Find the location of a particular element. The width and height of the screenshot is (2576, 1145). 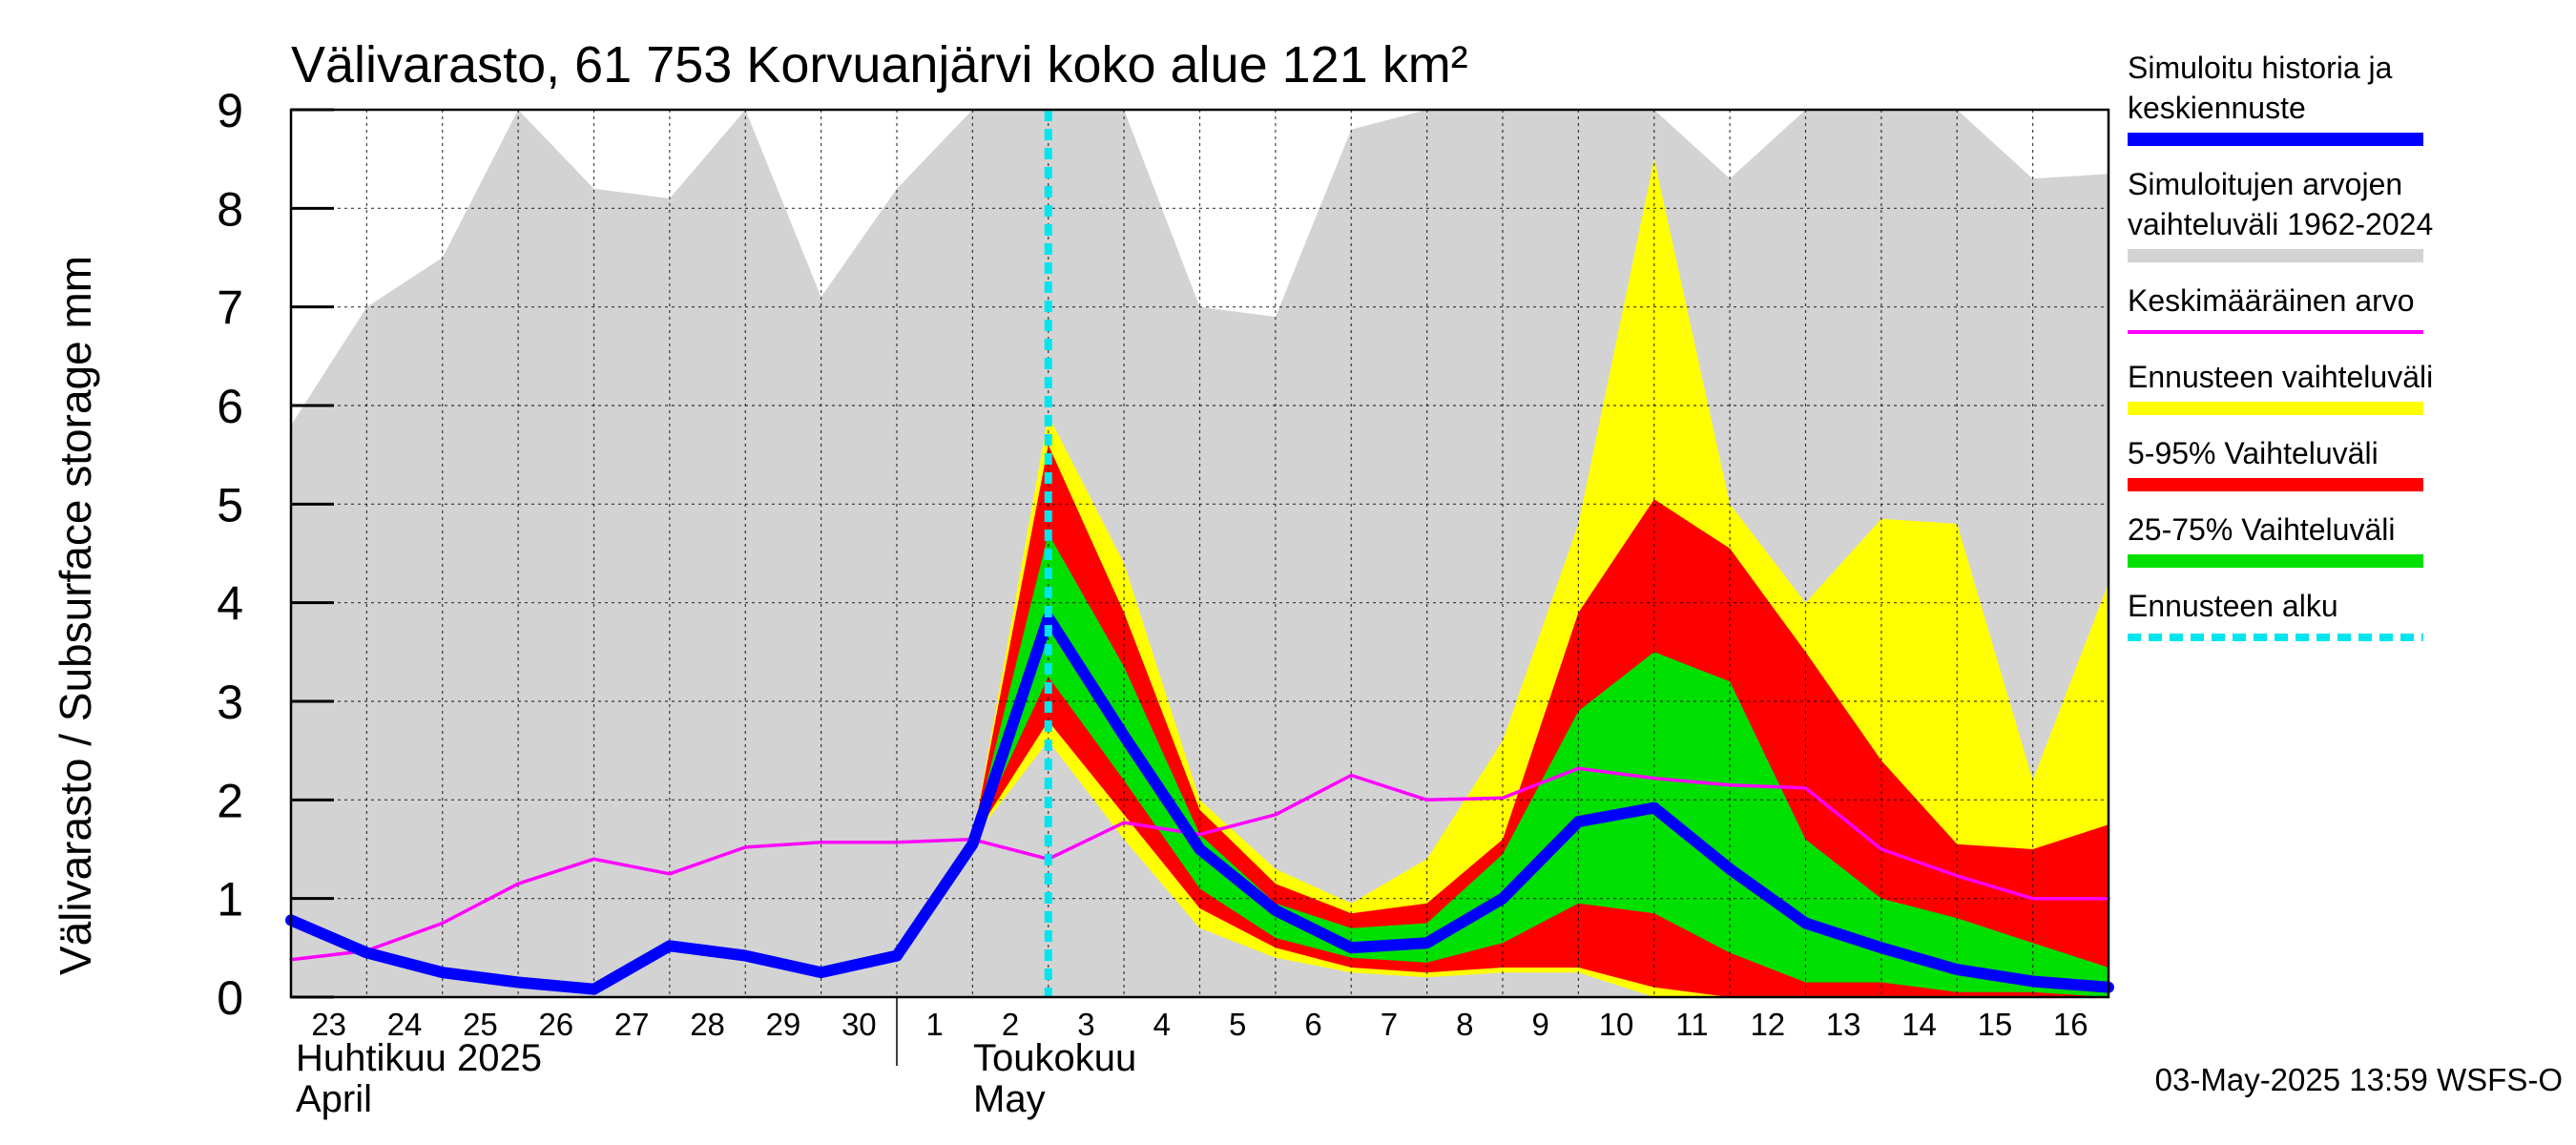

legend-label: keskiennuste is located at coordinates (2217, 108).